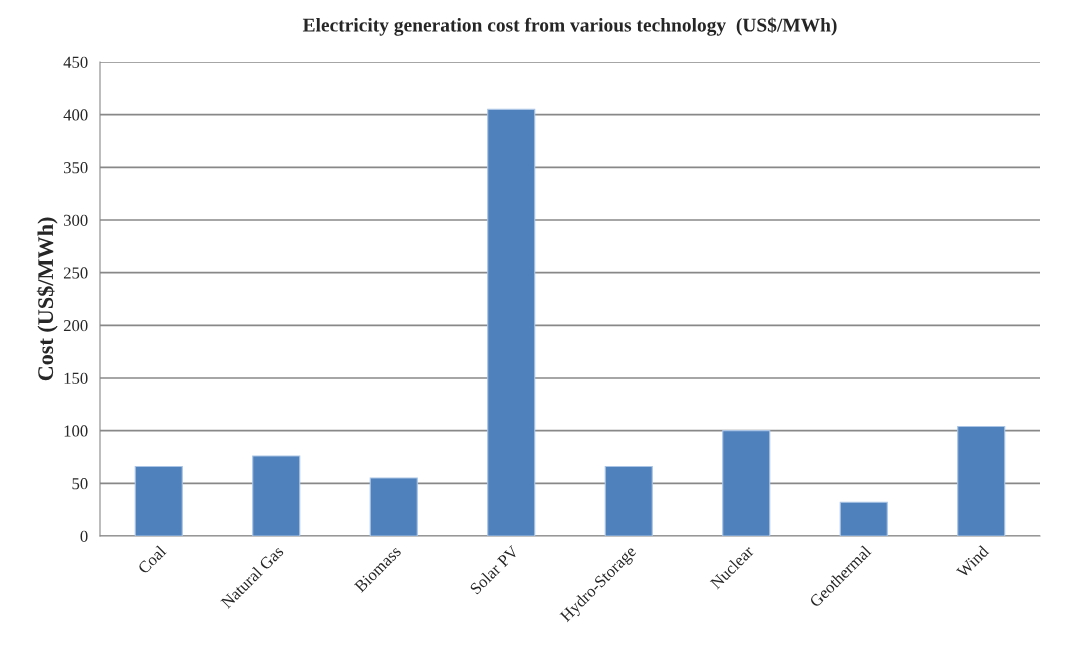  I want to click on y-tick-label: 0, so click(84, 536).